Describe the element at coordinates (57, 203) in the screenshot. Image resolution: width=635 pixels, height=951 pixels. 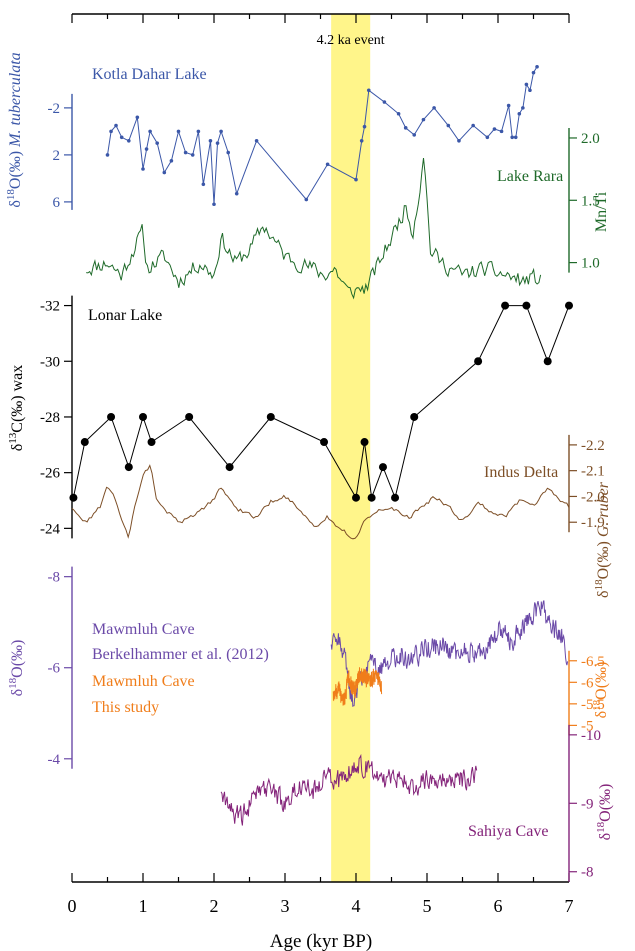
I see `y-tick-label-kotla: 6` at that location.